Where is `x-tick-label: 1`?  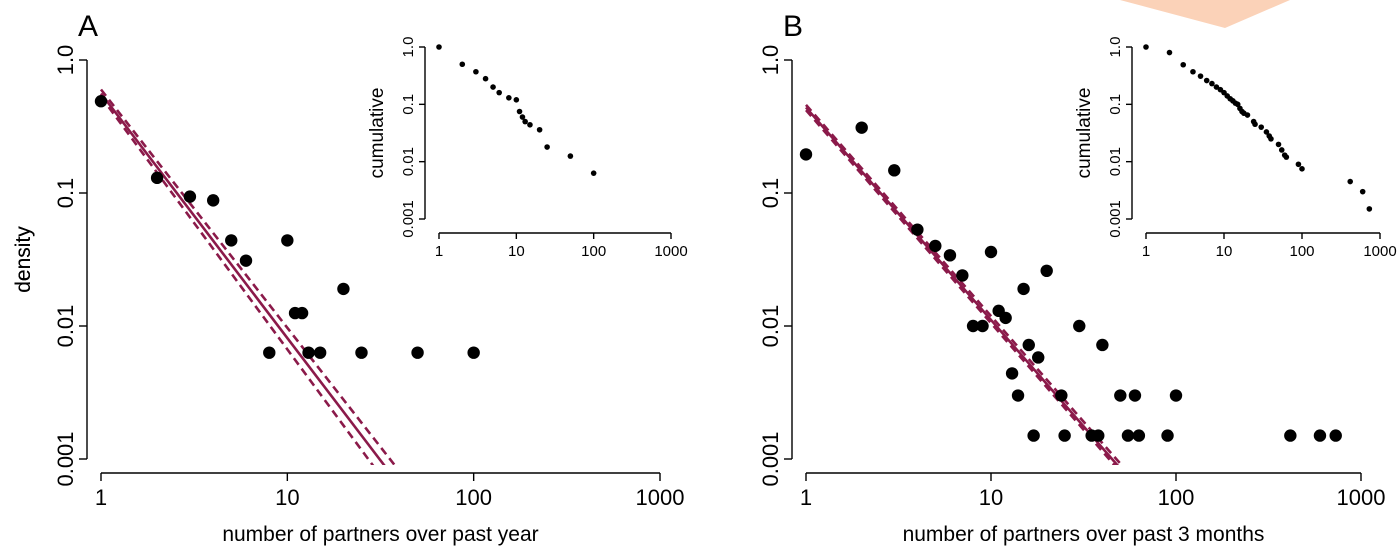
x-tick-label: 1 is located at coordinates (101, 497).